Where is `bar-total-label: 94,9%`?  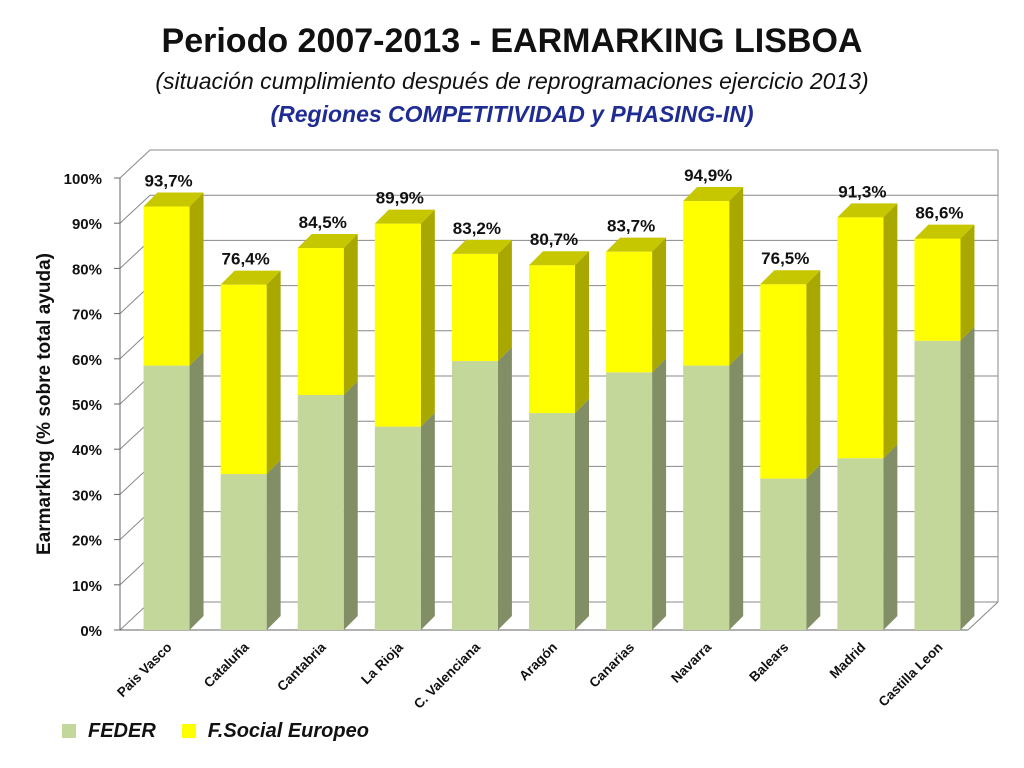 bar-total-label: 94,9% is located at coordinates (708, 175).